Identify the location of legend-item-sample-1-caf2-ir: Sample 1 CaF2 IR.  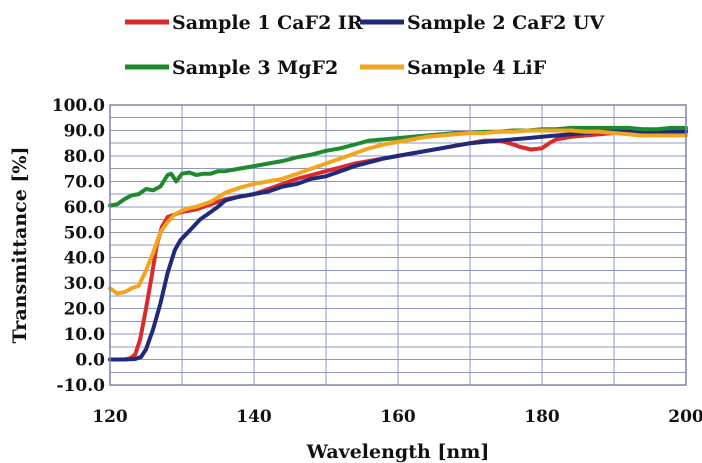
(244, 23).